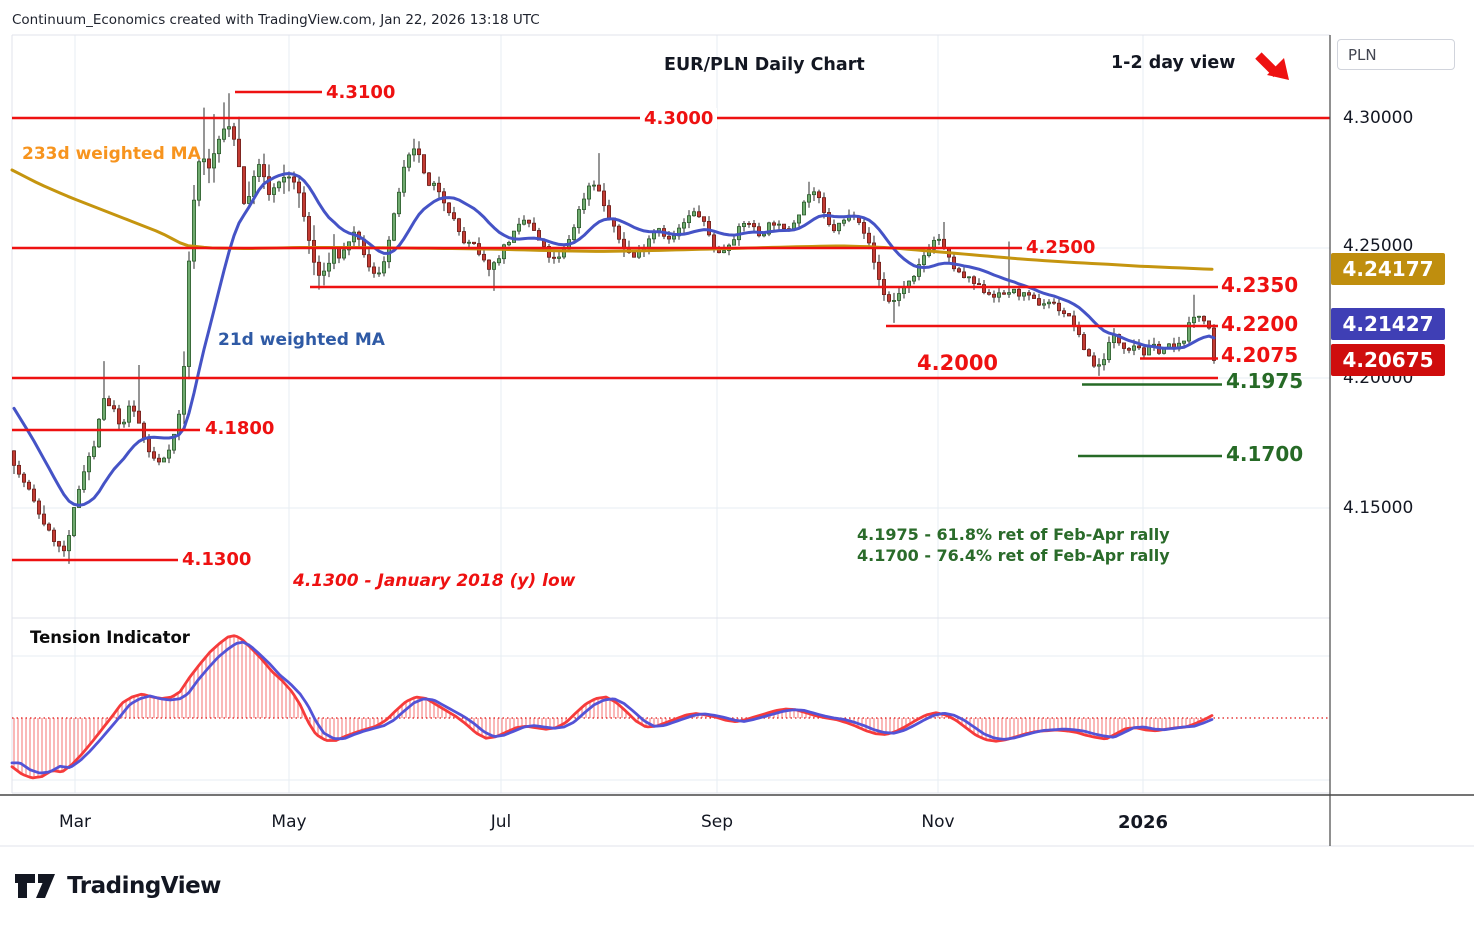 This screenshot has height=925, width=1474. What do you see at coordinates (301, 340) in the screenshot?
I see `ma21-label: 21d weighted MA` at bounding box center [301, 340].